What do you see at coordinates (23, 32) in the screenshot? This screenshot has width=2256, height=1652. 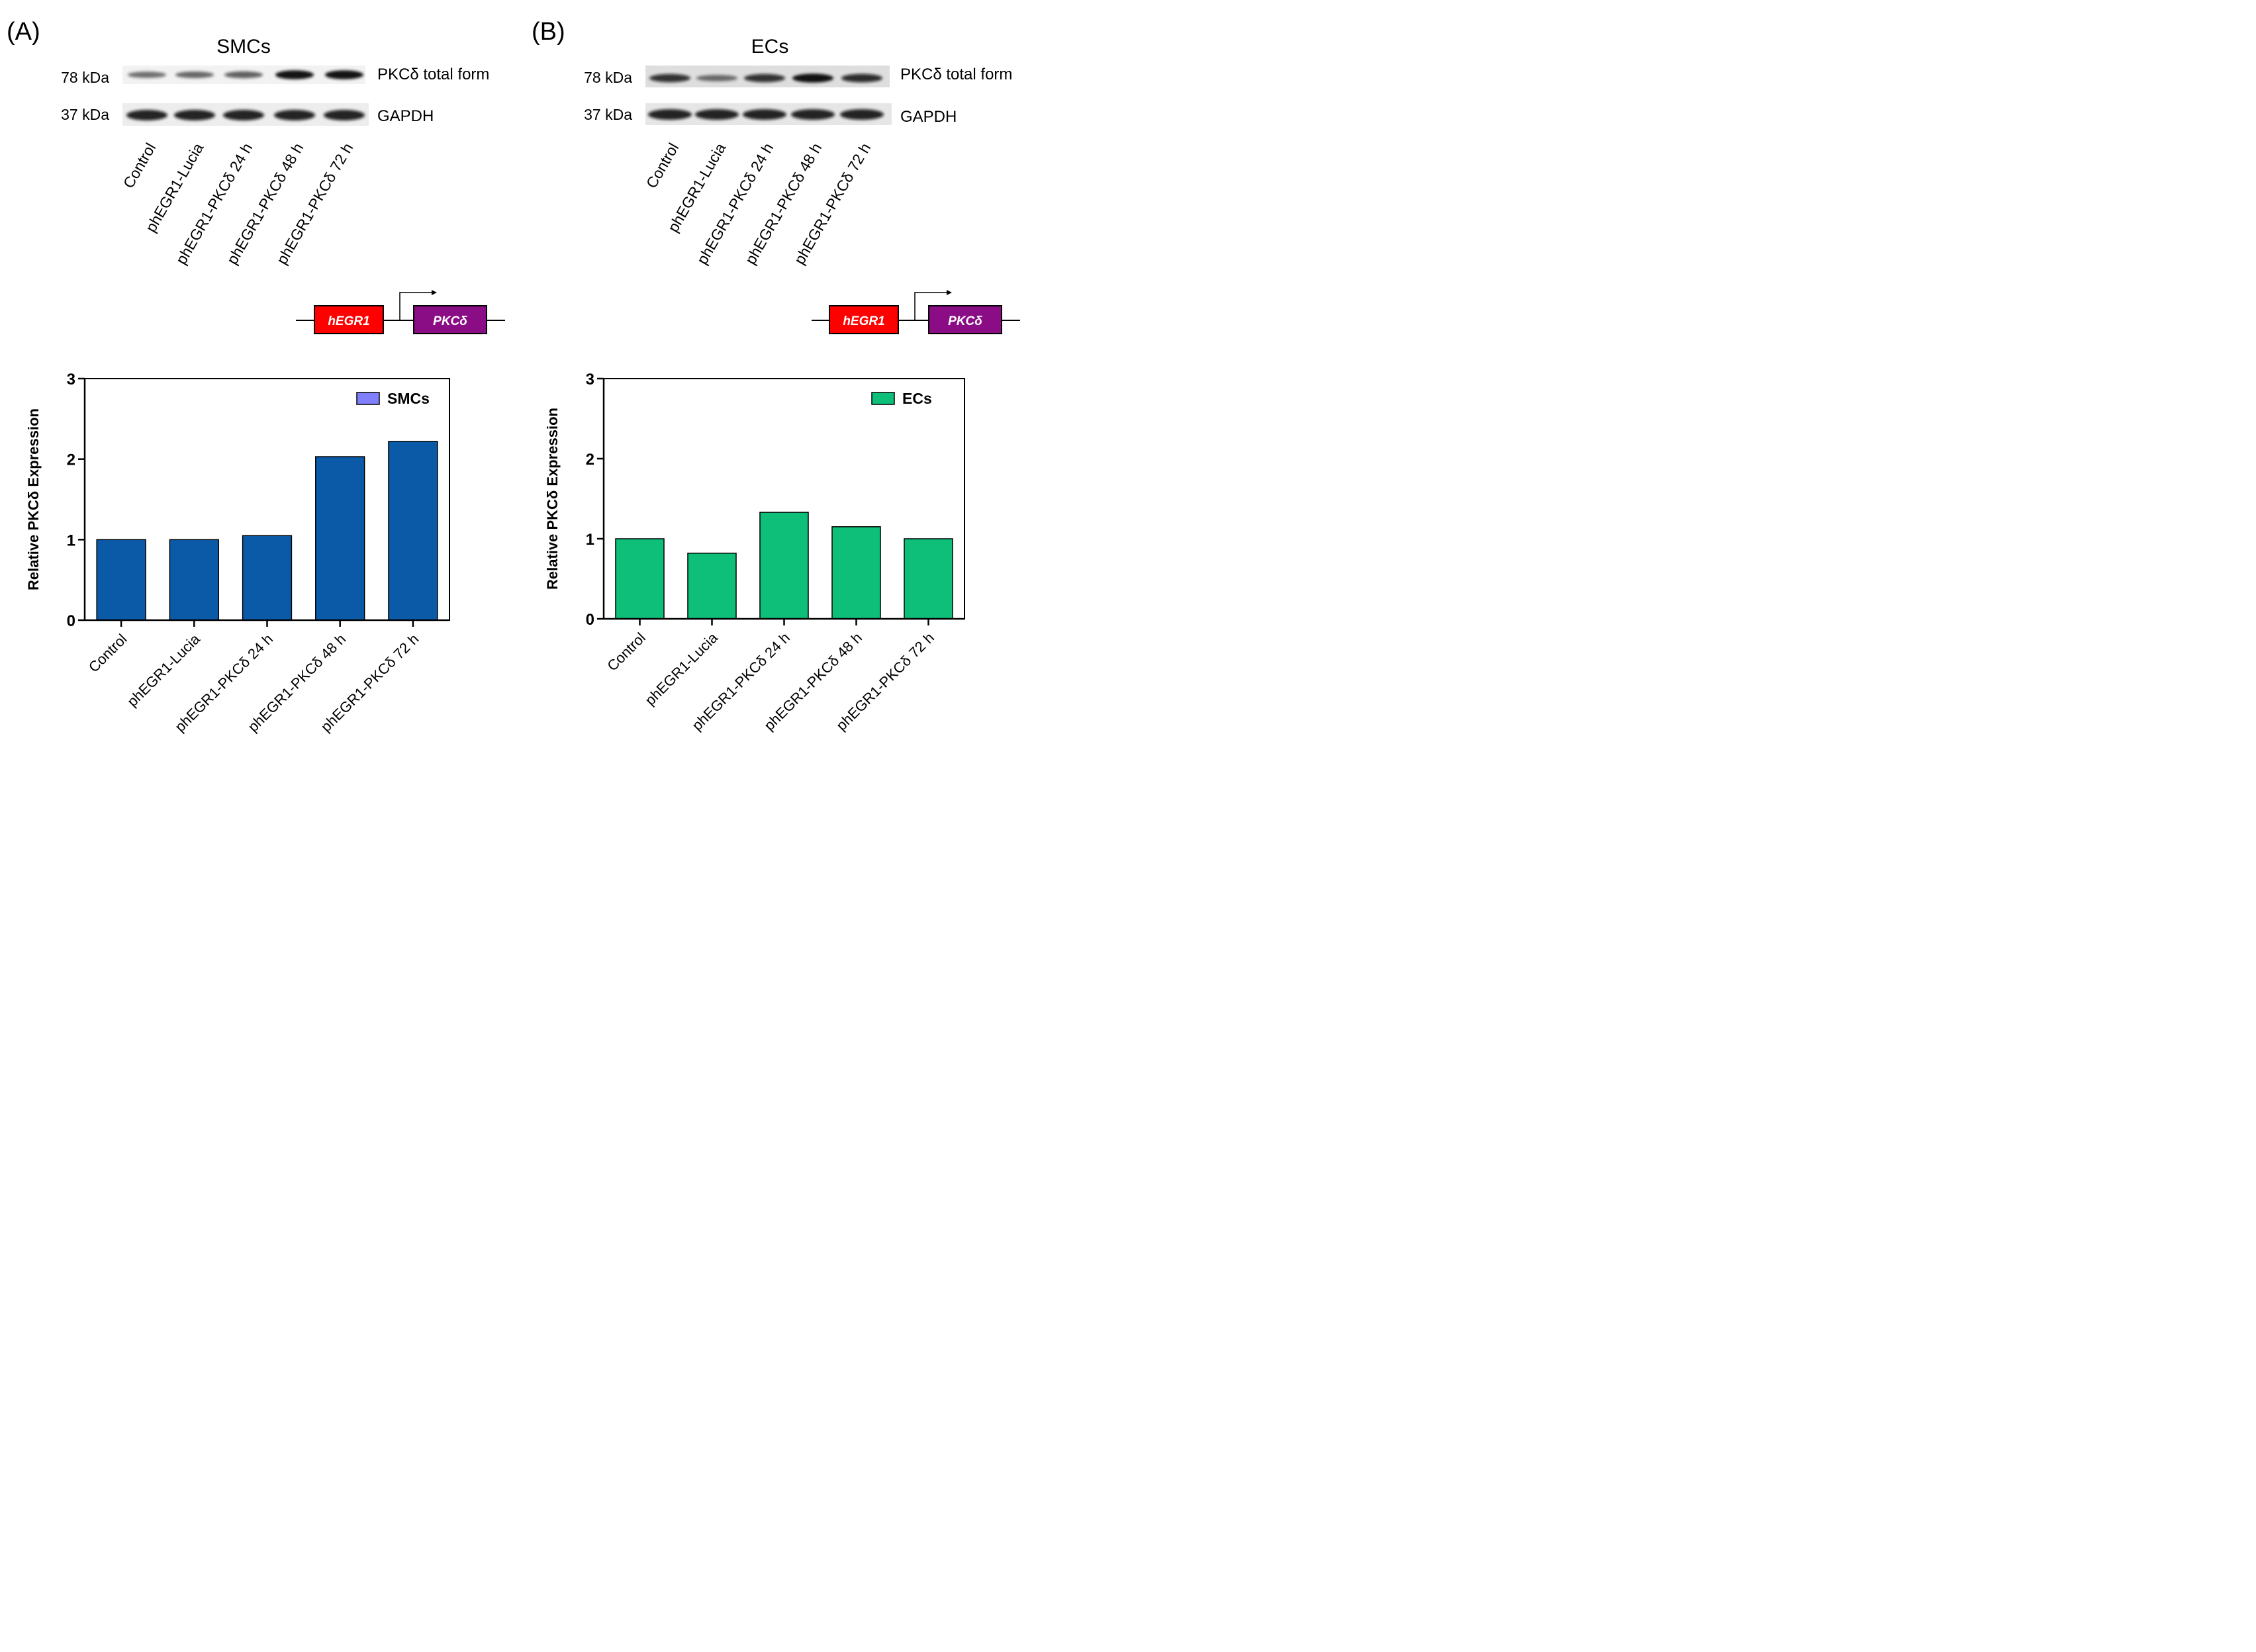 I see `panel-a-letter: (A)` at bounding box center [23, 32].